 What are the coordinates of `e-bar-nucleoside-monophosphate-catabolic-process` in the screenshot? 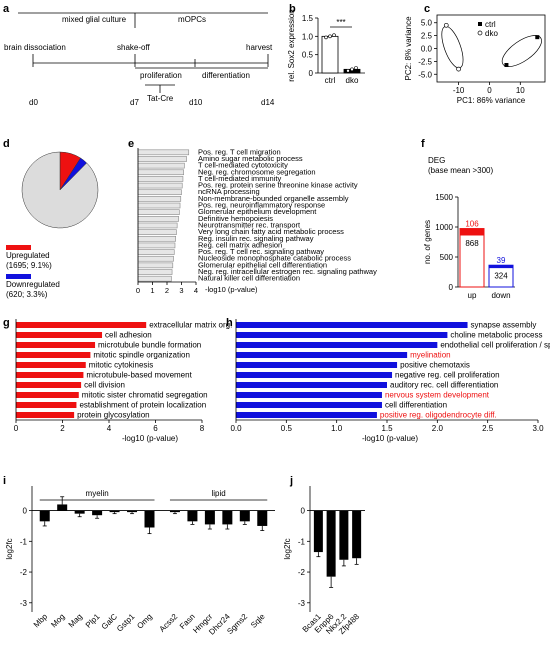 It's located at (155, 258).